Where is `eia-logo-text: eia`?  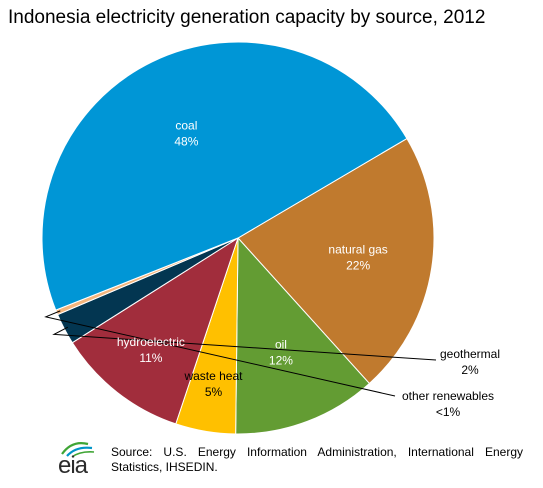
eia-logo-text: eia is located at coordinates (73, 465).